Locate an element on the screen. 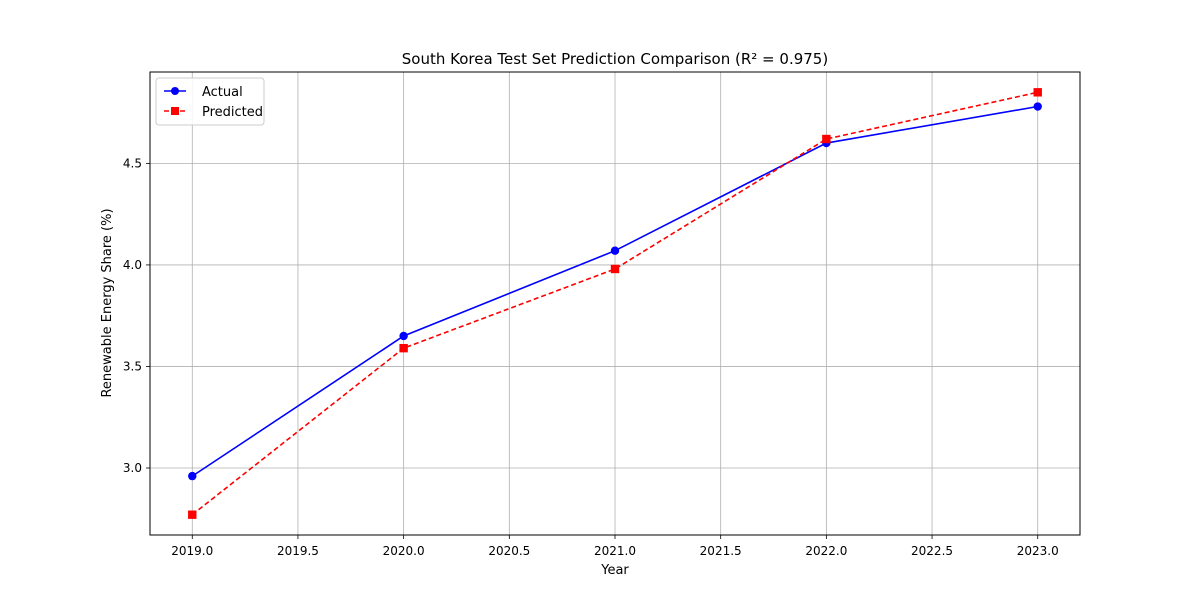 The image size is (1200, 600). x-tick-label: 2022.0 is located at coordinates (826, 551).